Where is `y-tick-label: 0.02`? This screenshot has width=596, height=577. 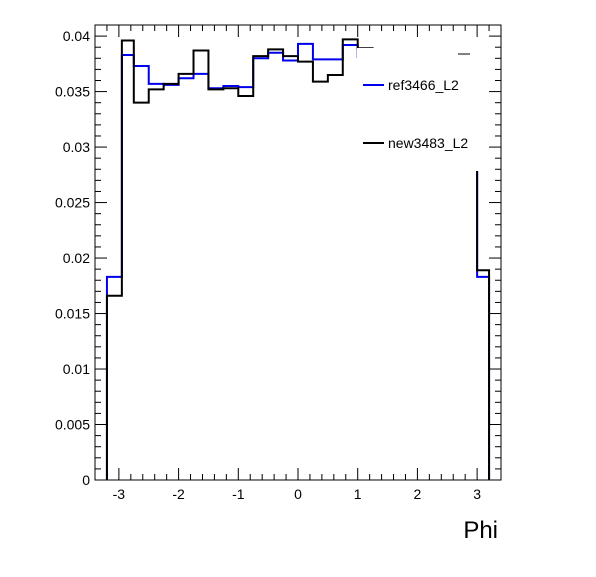 y-tick-label: 0.02 is located at coordinates (76, 258).